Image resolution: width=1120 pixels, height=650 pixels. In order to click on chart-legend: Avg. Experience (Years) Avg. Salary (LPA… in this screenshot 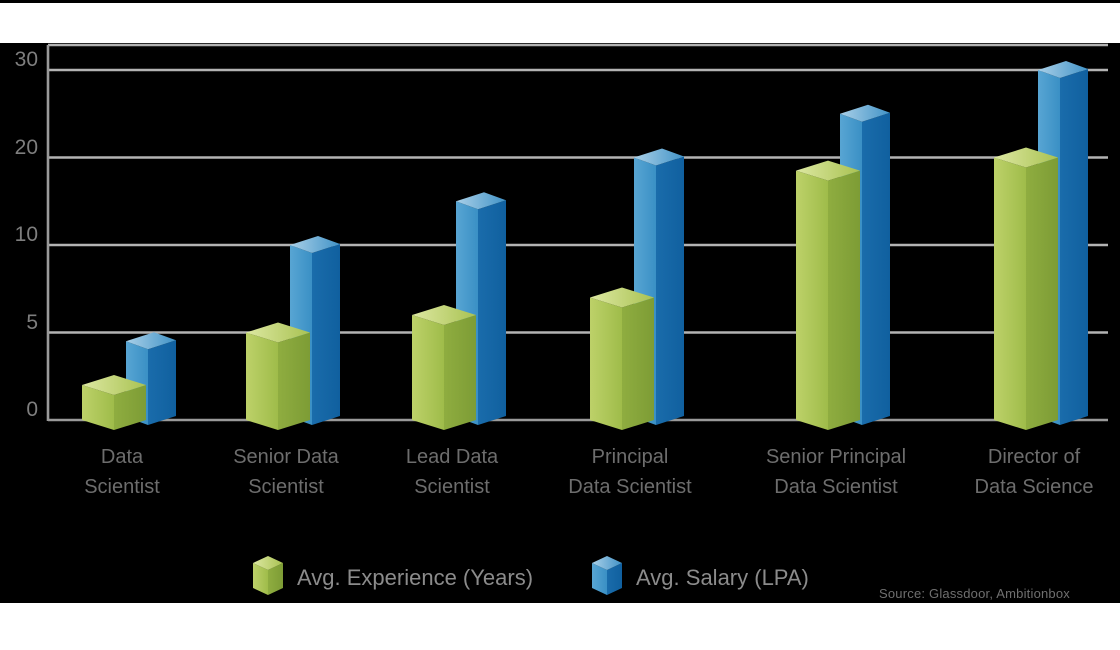, I will do `click(529, 578)`.